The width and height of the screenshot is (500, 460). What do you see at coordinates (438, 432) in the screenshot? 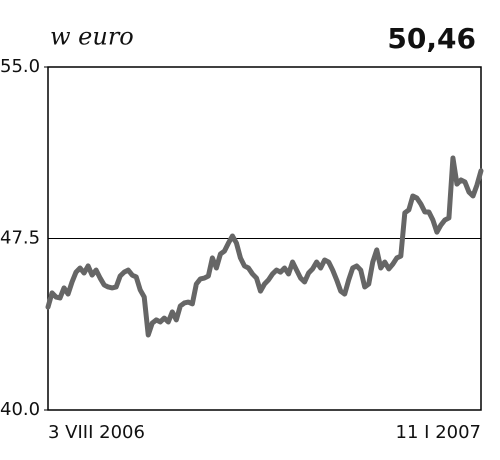
I see `x-tick-label: 11 I 2007` at bounding box center [438, 432].